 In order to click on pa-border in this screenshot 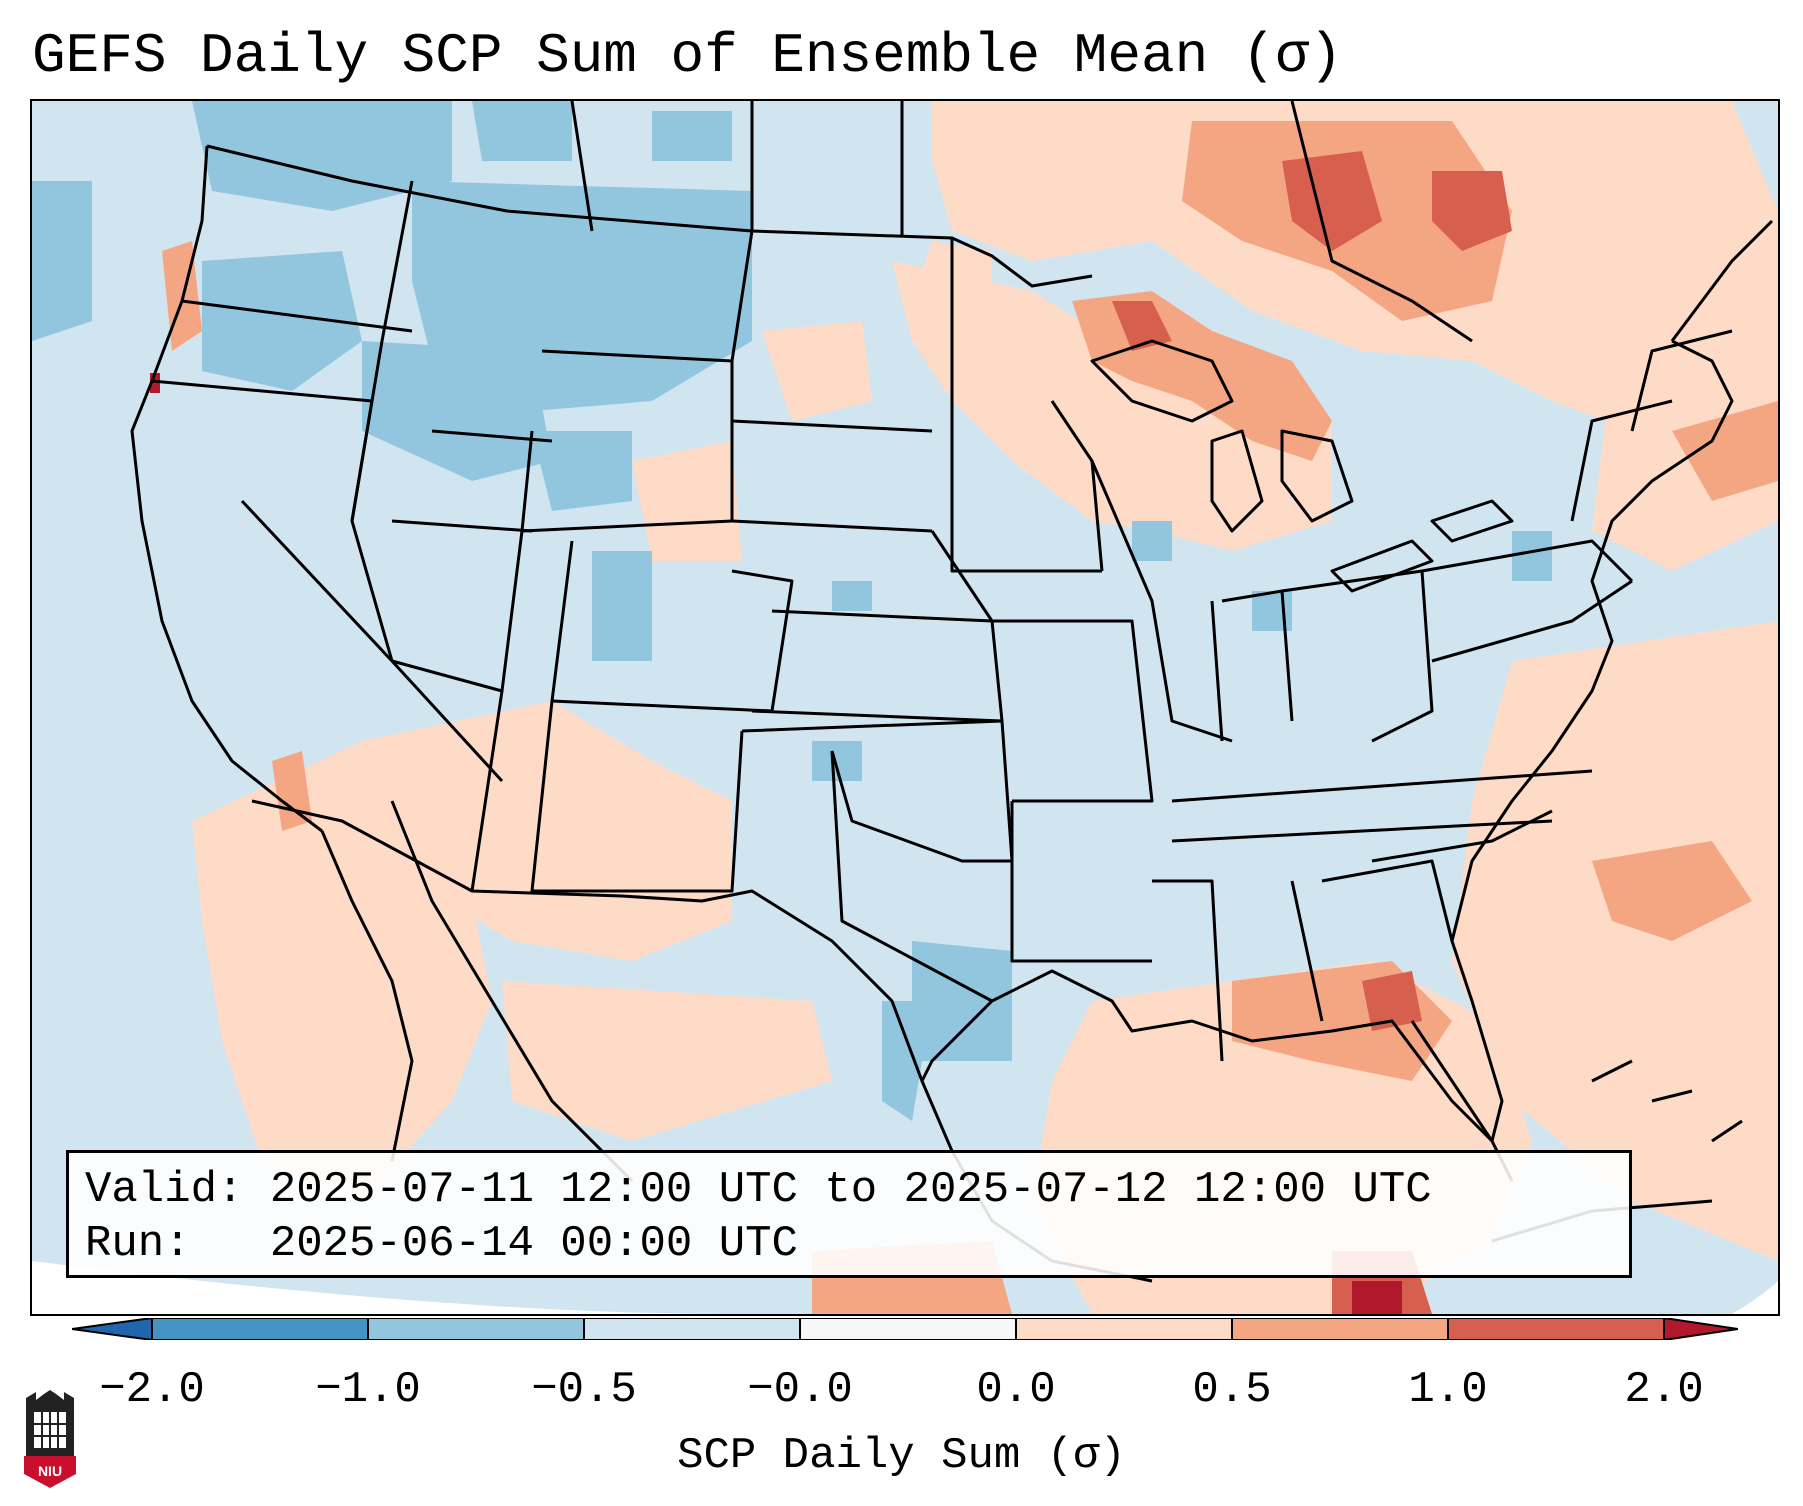, I will do `click(1527, 561)`.